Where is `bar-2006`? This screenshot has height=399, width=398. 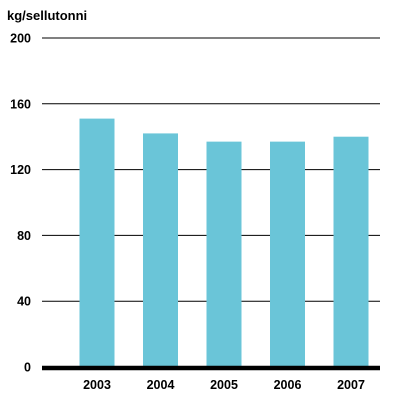
bar-2006 is located at coordinates (287, 254).